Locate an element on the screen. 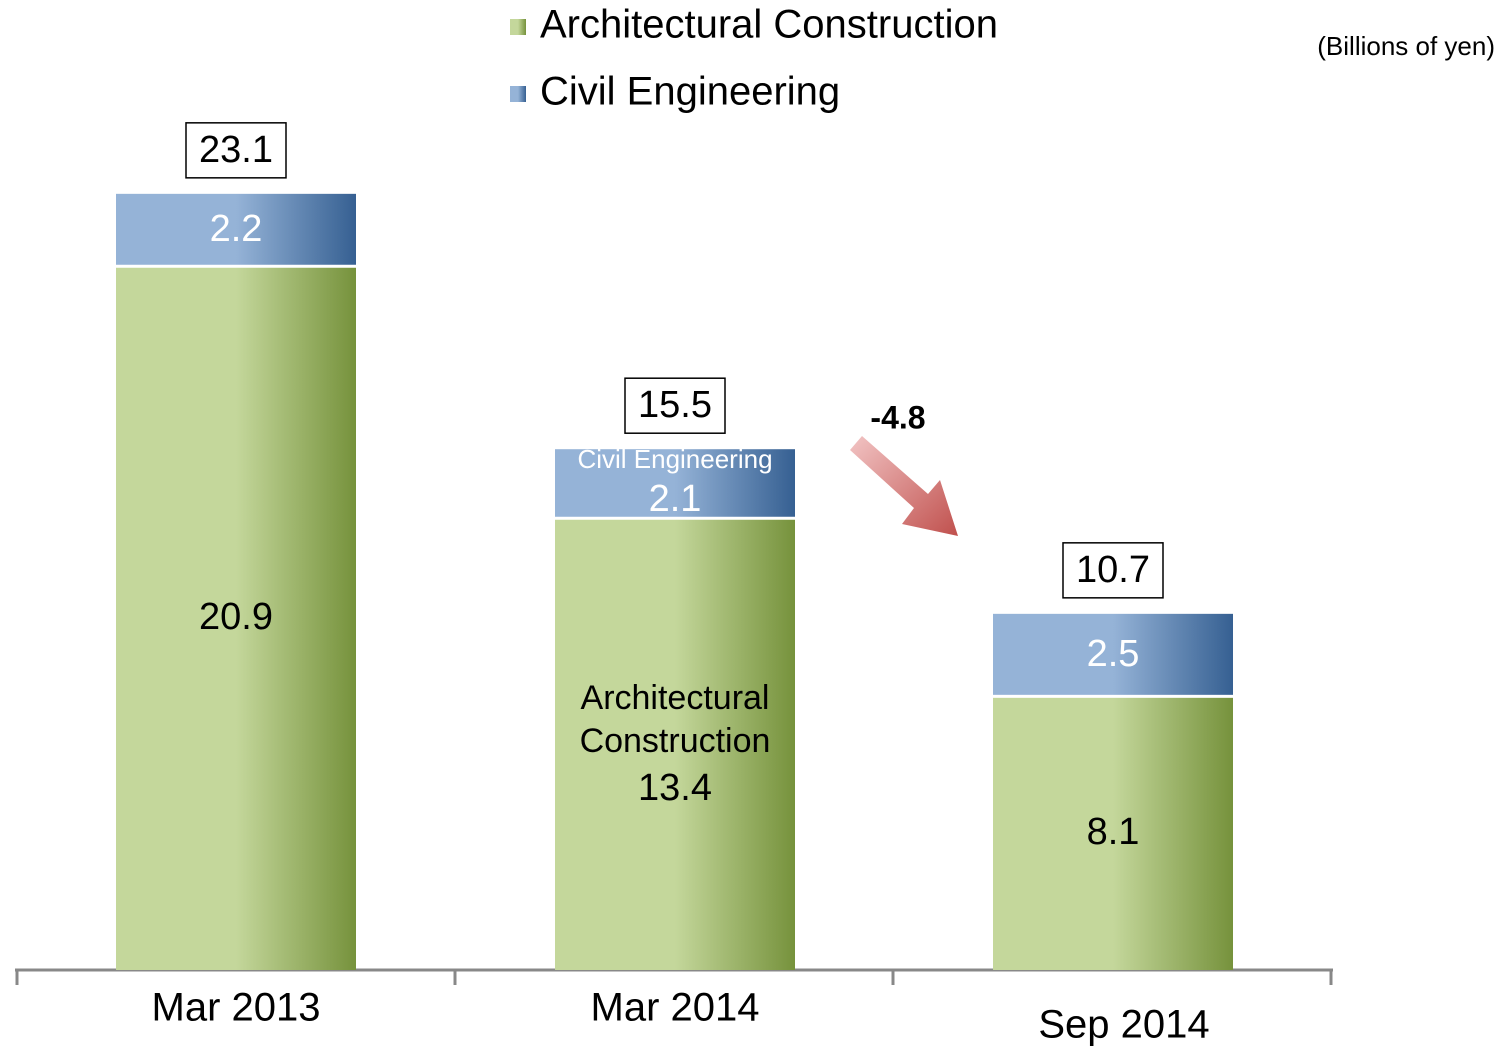 The width and height of the screenshot is (1512, 1051). x-tick-label: Mar 2013 is located at coordinates (236, 1008).